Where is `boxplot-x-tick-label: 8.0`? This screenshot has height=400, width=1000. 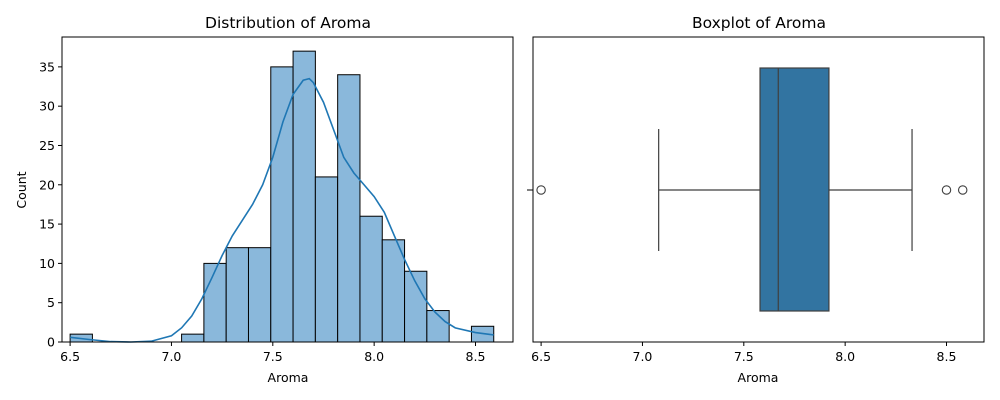
boxplot-x-tick-label: 8.0 is located at coordinates (845, 356).